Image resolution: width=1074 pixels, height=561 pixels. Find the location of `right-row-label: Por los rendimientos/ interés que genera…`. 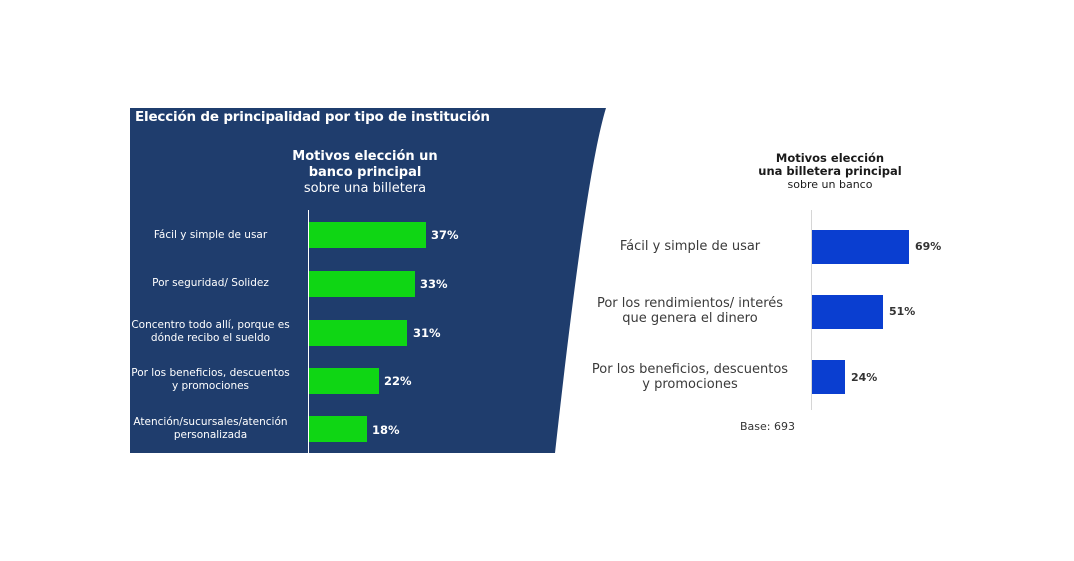

right-row-label: Por los rendimientos/ interés que genera… is located at coordinates (690, 311).